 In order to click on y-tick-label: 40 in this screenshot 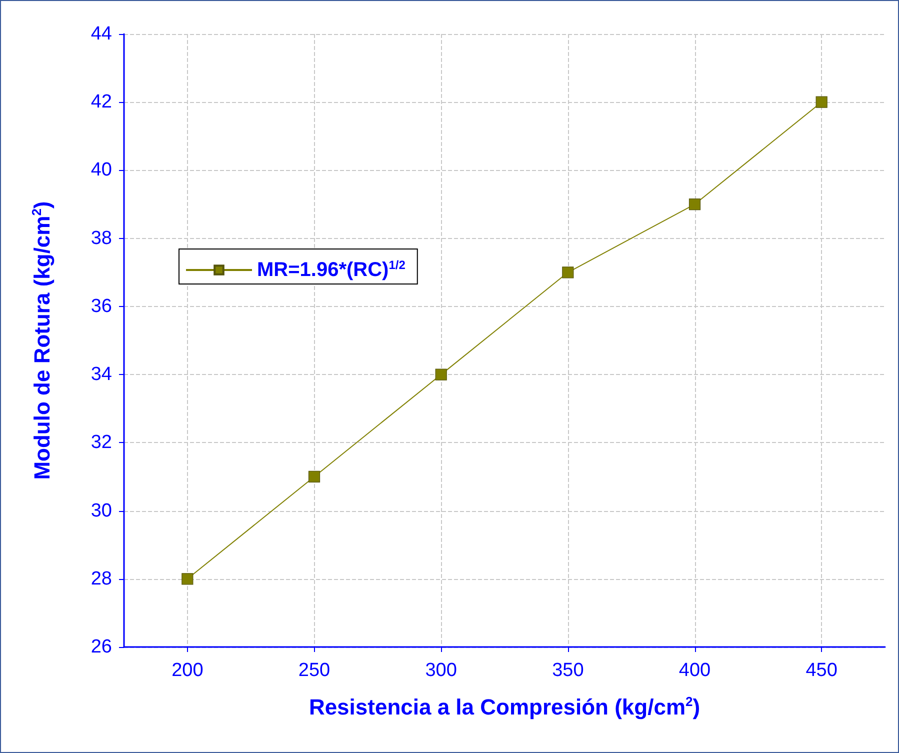, I will do `click(101, 170)`.